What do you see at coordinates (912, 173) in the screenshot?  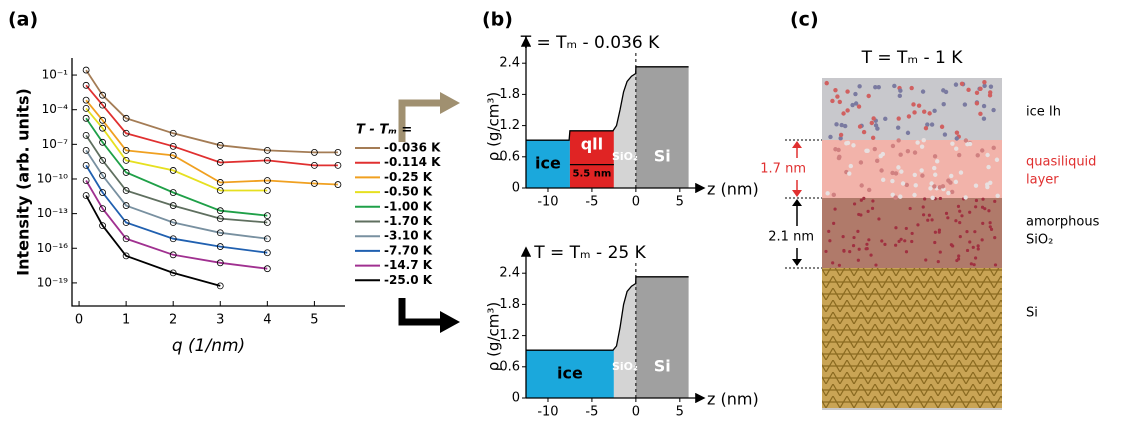 I see `molecules` at bounding box center [912, 173].